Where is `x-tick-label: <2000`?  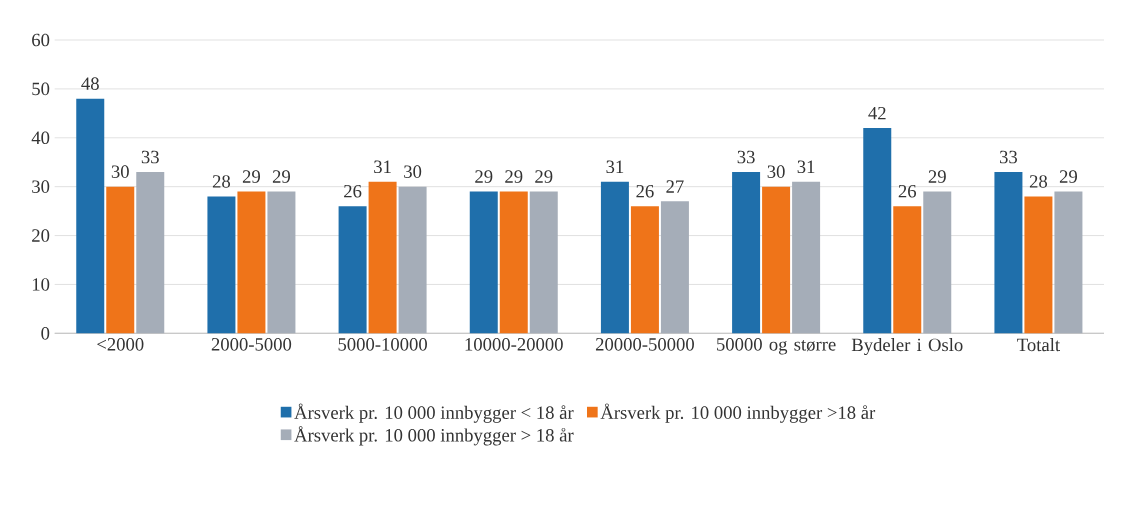
x-tick-label: <2000 is located at coordinates (120, 344).